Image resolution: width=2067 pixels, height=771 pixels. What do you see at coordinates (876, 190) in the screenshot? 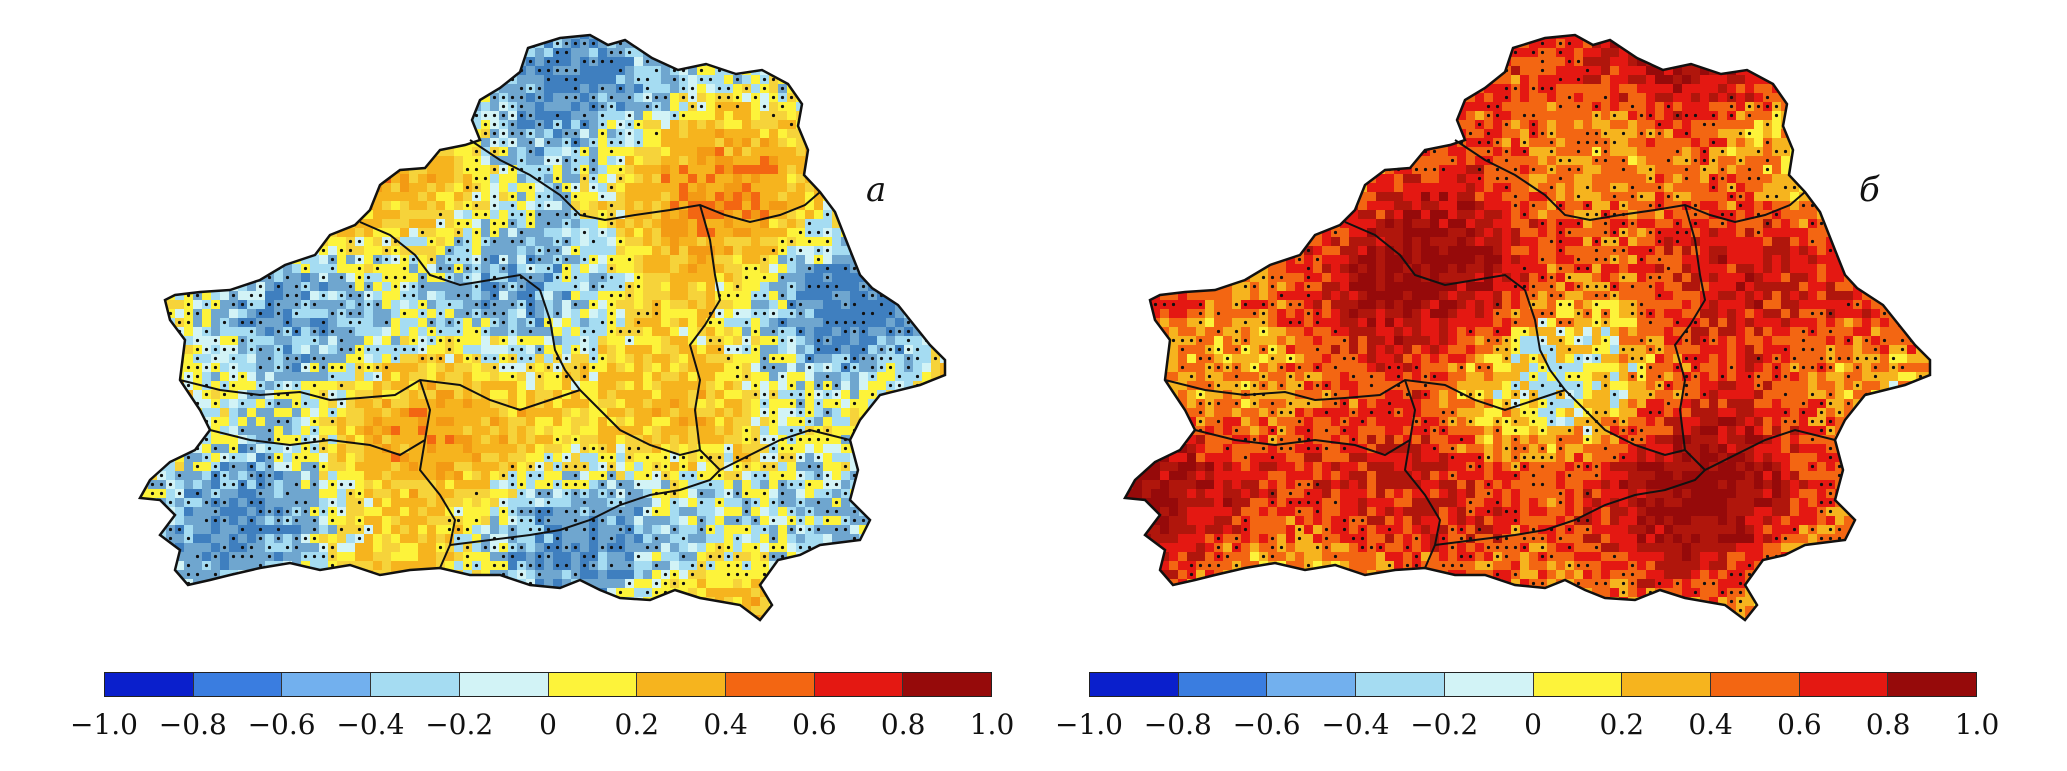
I see `panel-label-a: а` at bounding box center [876, 190].